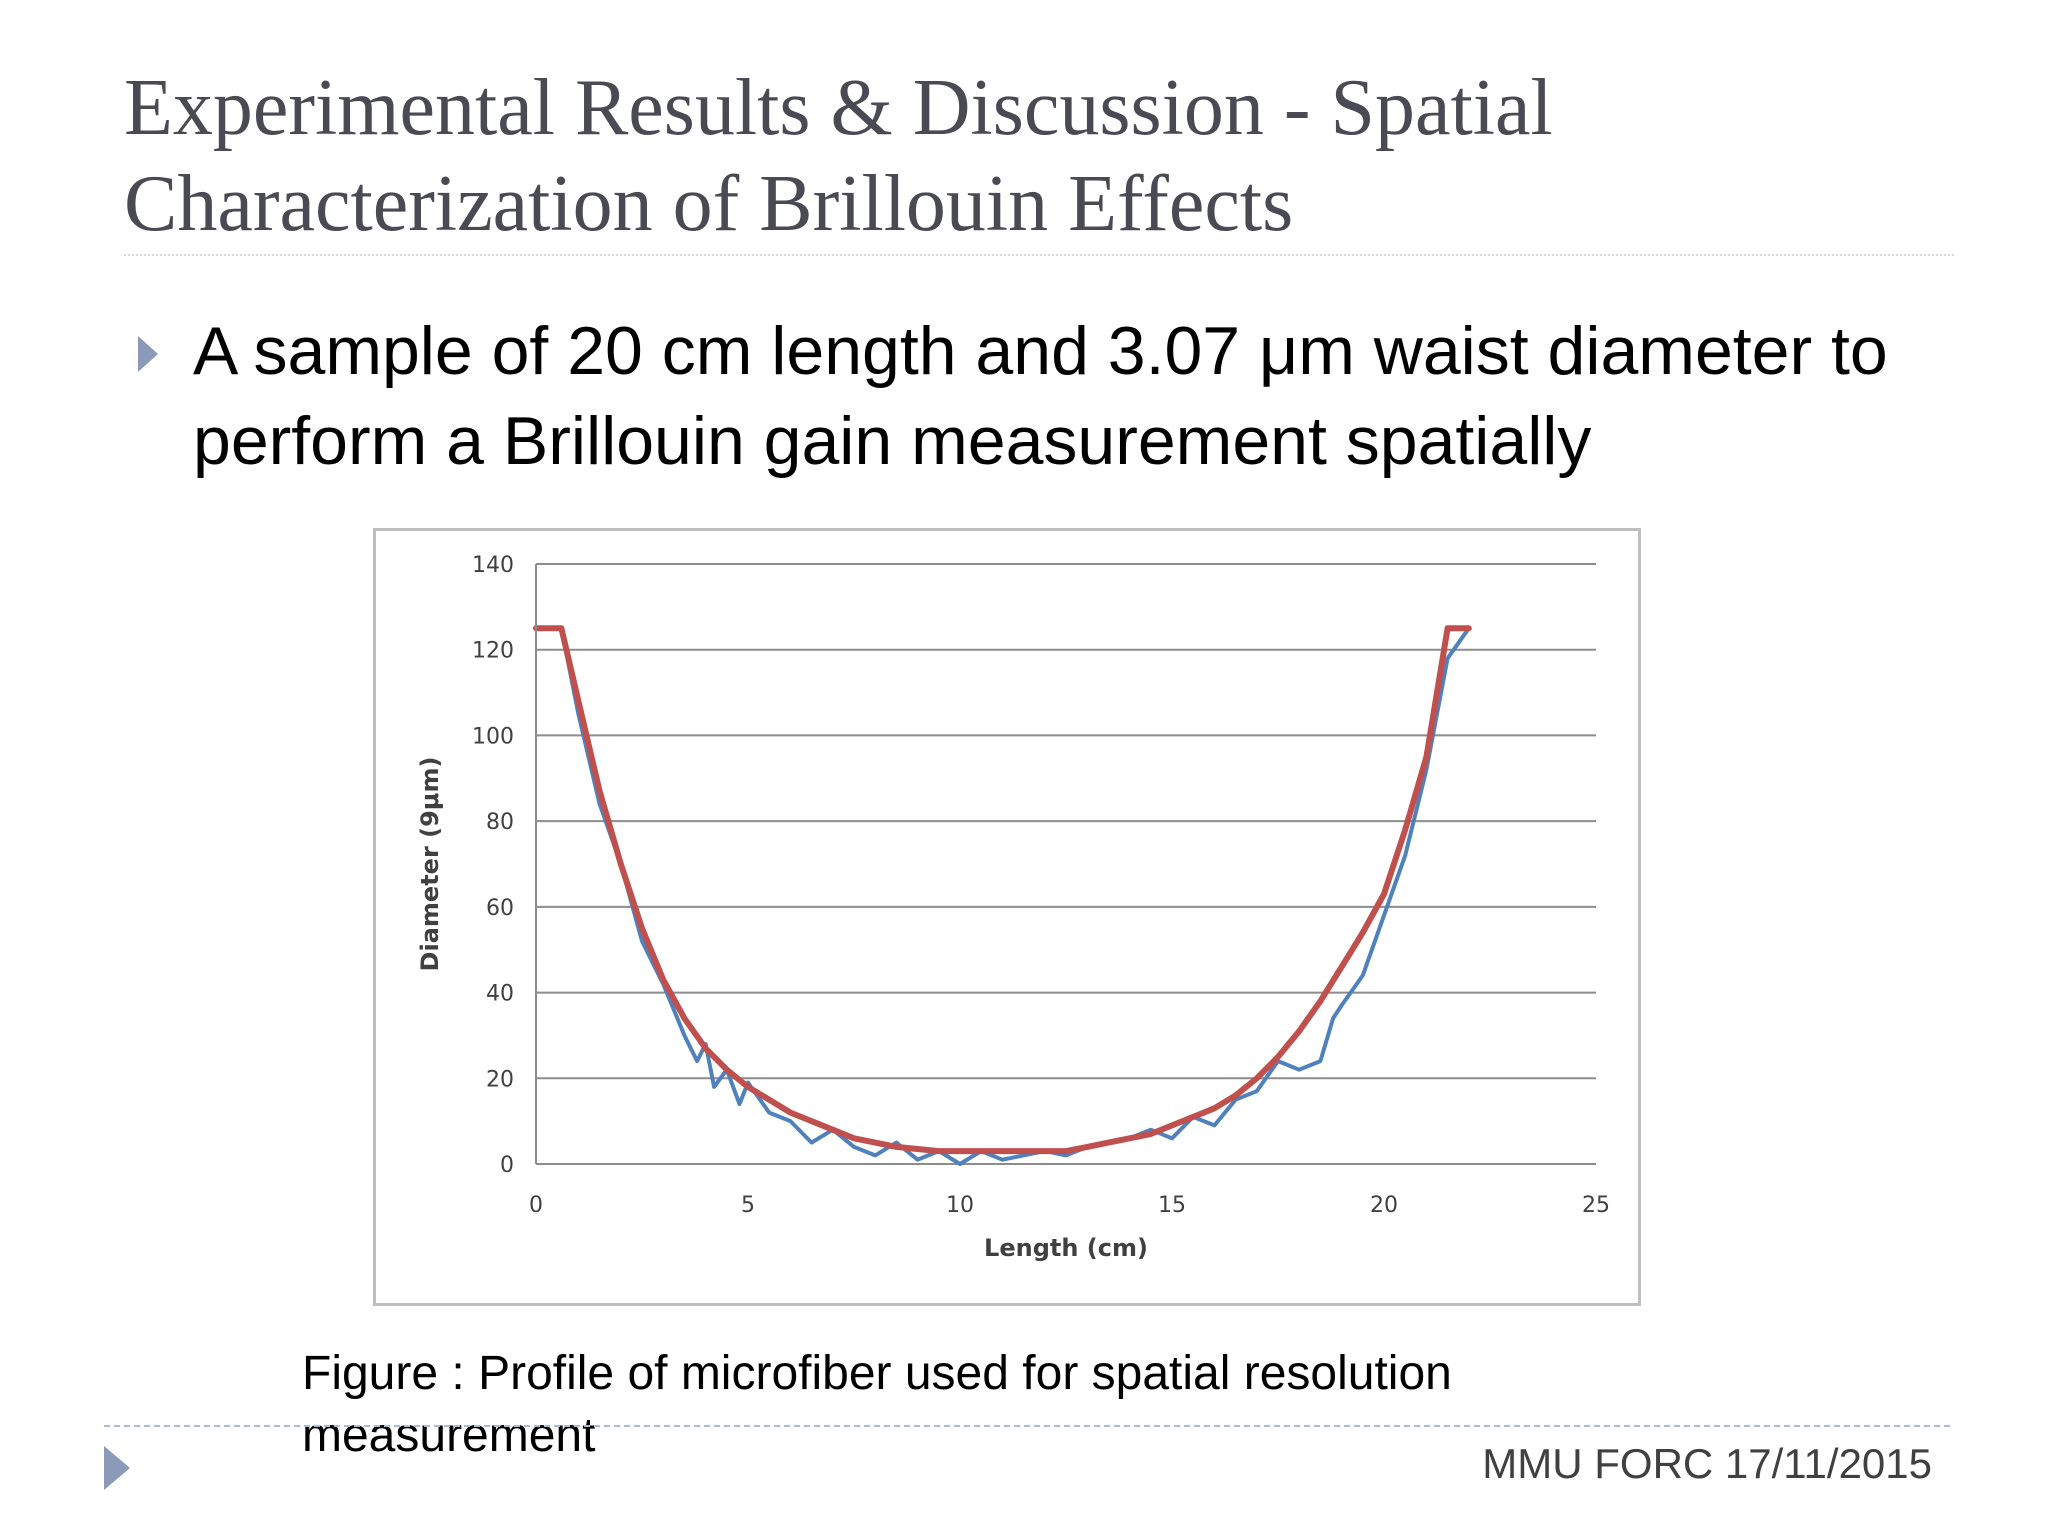 The image size is (2048, 1536). Describe the element at coordinates (1172, 1205) in the screenshot. I see `x-tick-label-3: 15` at that location.